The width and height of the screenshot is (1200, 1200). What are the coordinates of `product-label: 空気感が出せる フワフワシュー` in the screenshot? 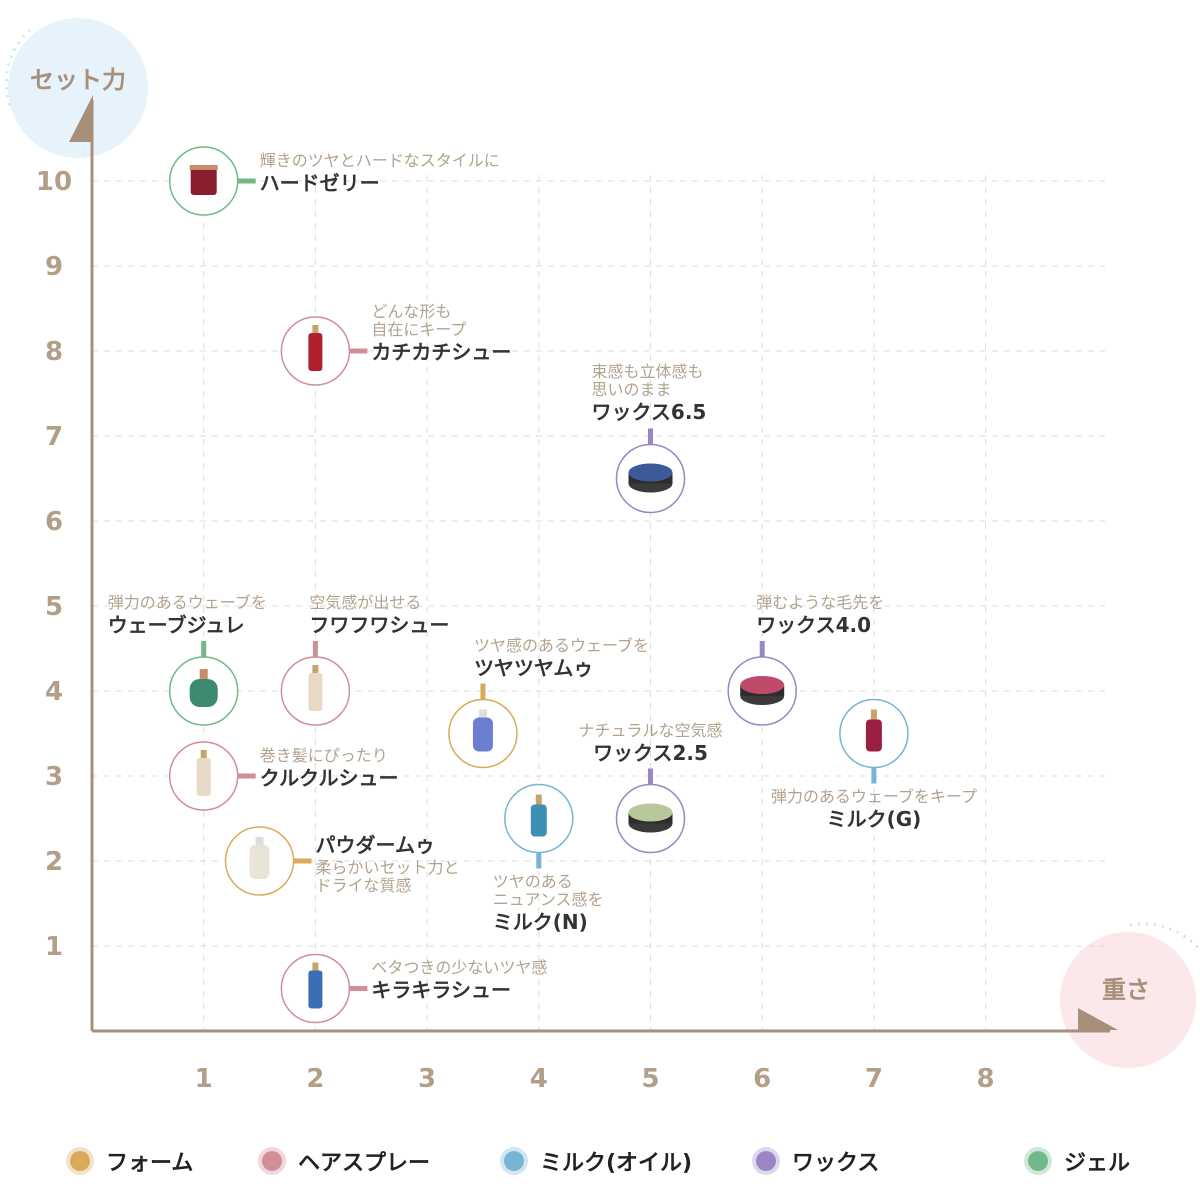 It's located at (379, 616).